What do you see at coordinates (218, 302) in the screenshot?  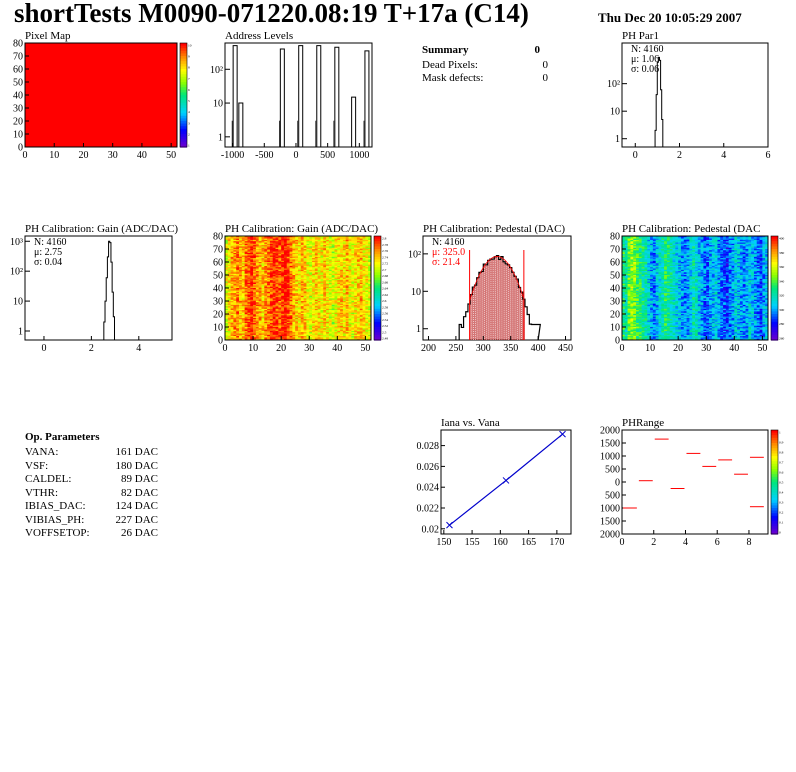 I see `y-tick-label: 30` at bounding box center [218, 302].